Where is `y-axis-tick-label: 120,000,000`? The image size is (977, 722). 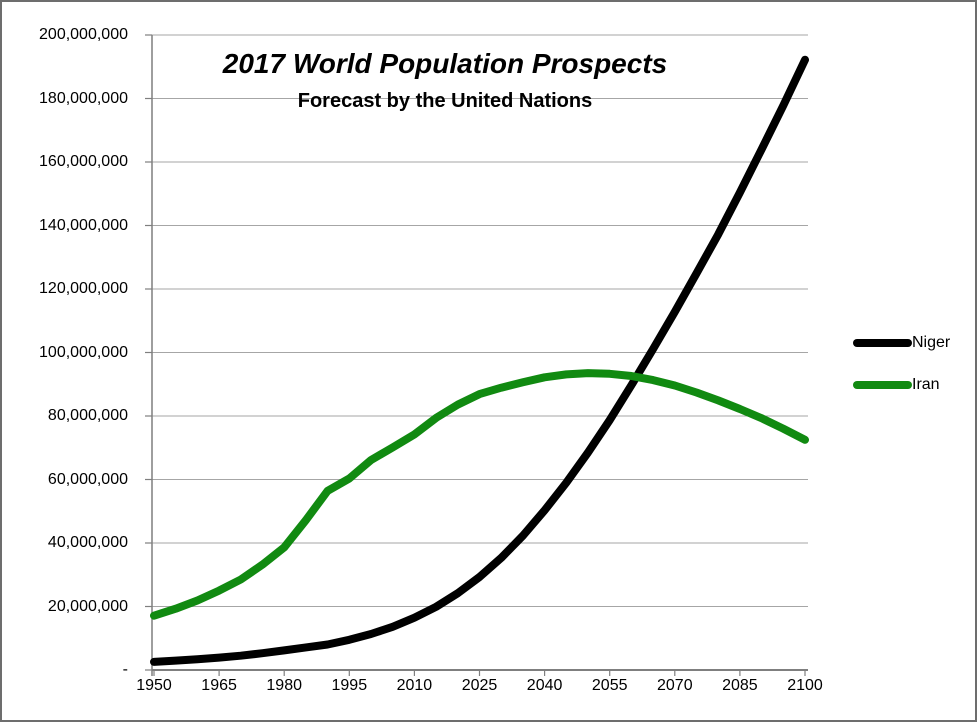 y-axis-tick-label: 120,000,000 is located at coordinates (83, 288).